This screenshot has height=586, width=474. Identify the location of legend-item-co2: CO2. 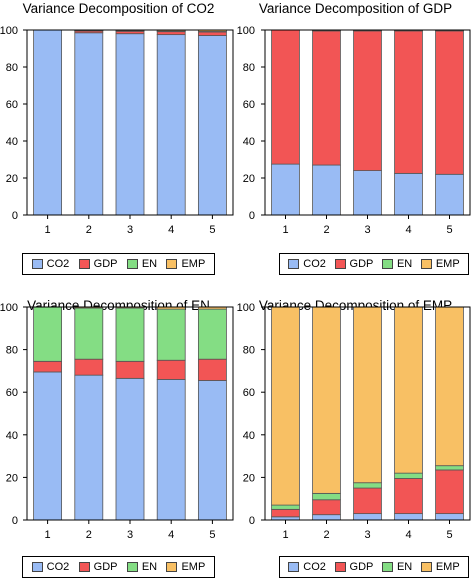
(307, 567).